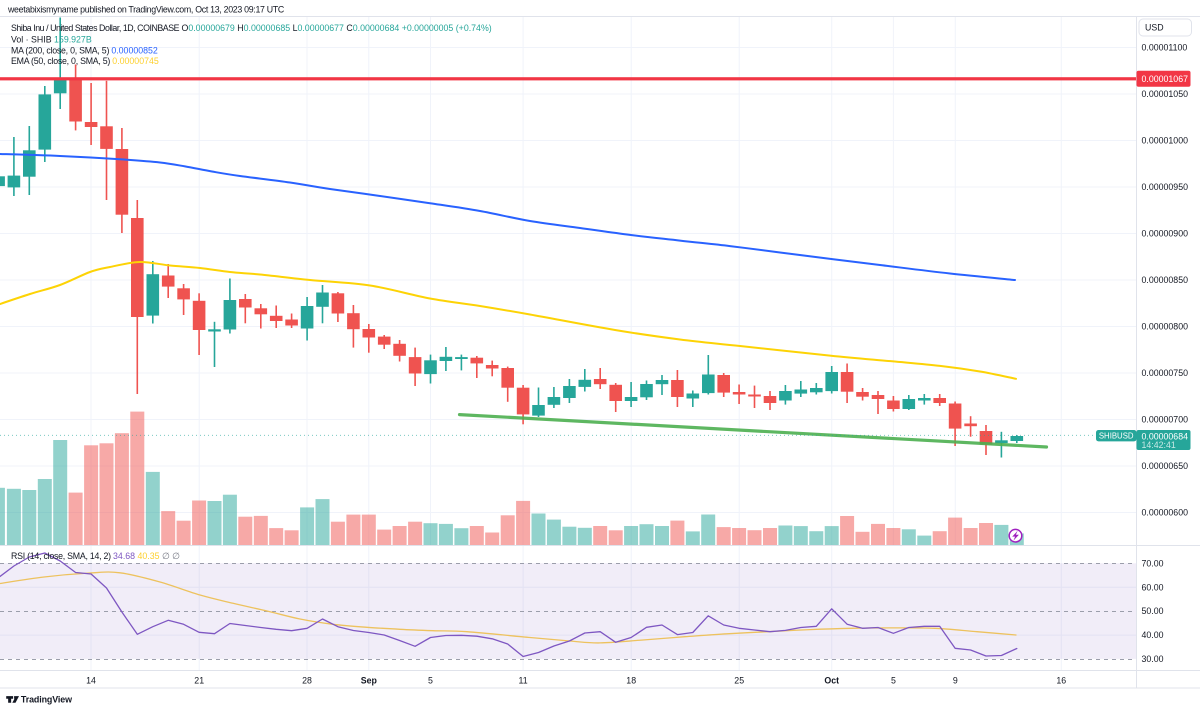 The width and height of the screenshot is (1200, 711). I want to click on svg-text: 9, so click(955, 680).